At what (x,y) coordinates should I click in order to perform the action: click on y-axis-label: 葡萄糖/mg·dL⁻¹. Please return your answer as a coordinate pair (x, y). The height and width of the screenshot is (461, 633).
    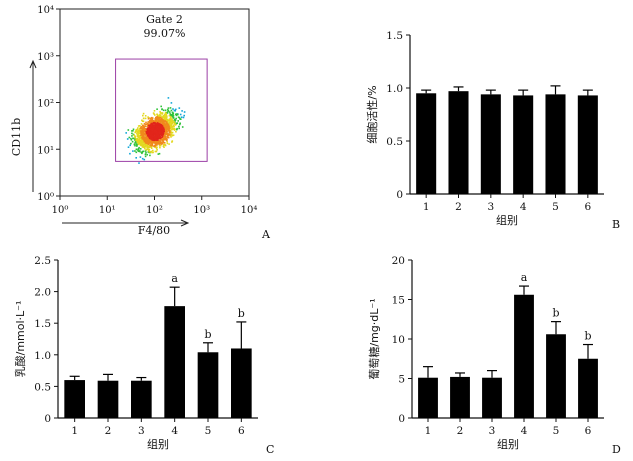
    Looking at the image, I should click on (374, 338).